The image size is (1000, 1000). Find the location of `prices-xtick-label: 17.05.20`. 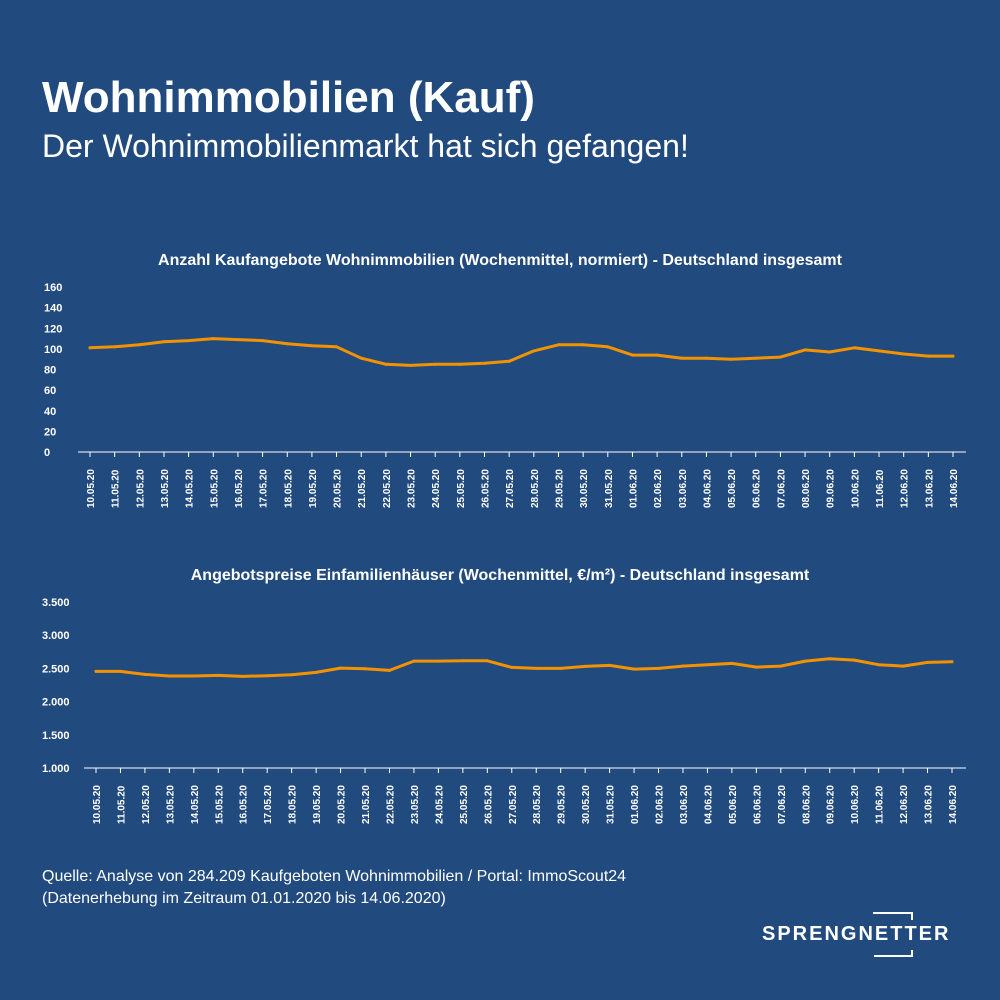

prices-xtick-label: 17.05.20 is located at coordinates (268, 804).